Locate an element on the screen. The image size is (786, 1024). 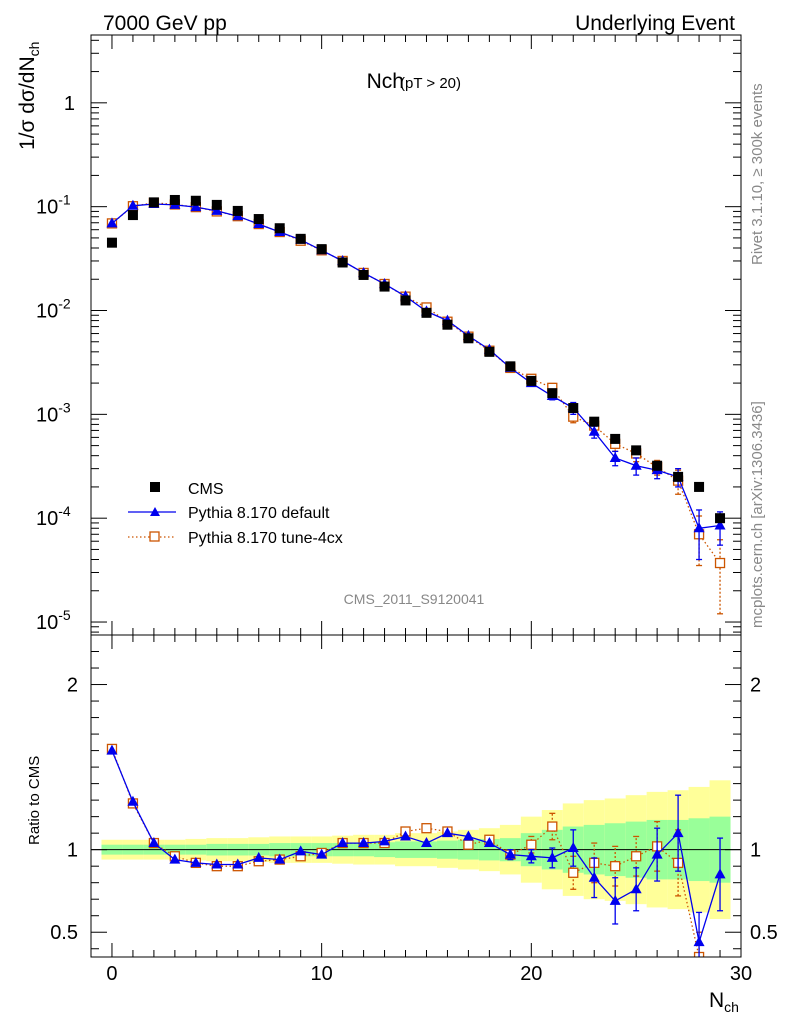
header-right-title: Underlying Event is located at coordinates (655, 23).